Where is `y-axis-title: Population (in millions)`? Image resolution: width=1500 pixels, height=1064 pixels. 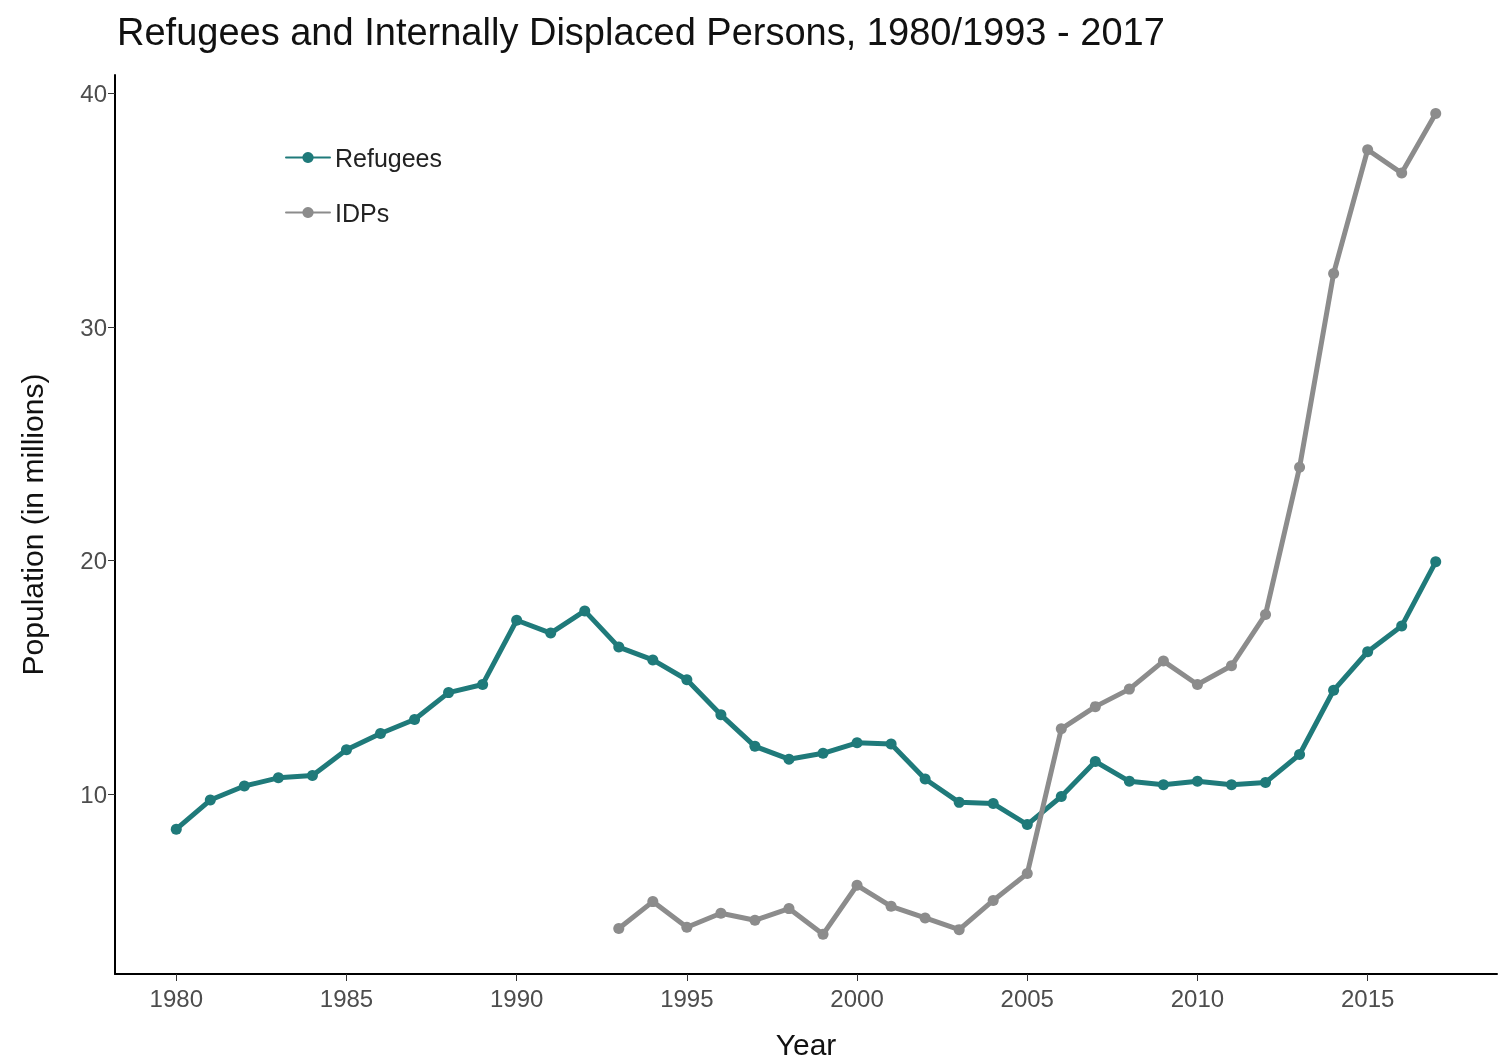 y-axis-title: Population (in millions) is located at coordinates (32, 524).